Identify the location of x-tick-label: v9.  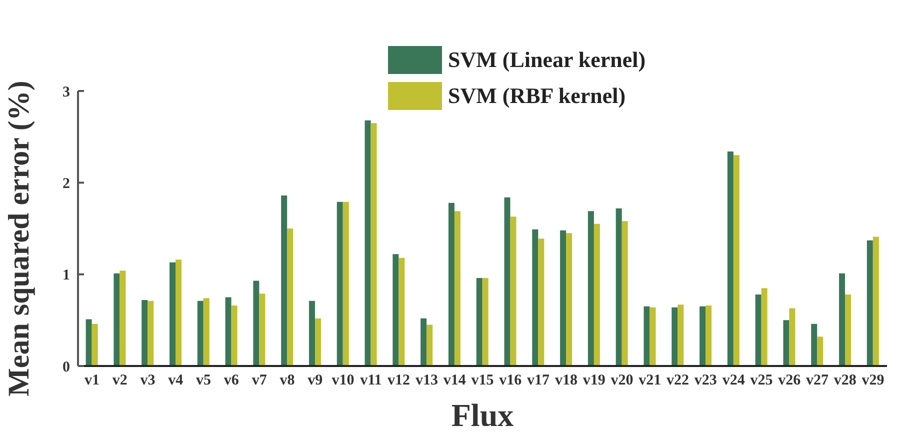
(315, 380).